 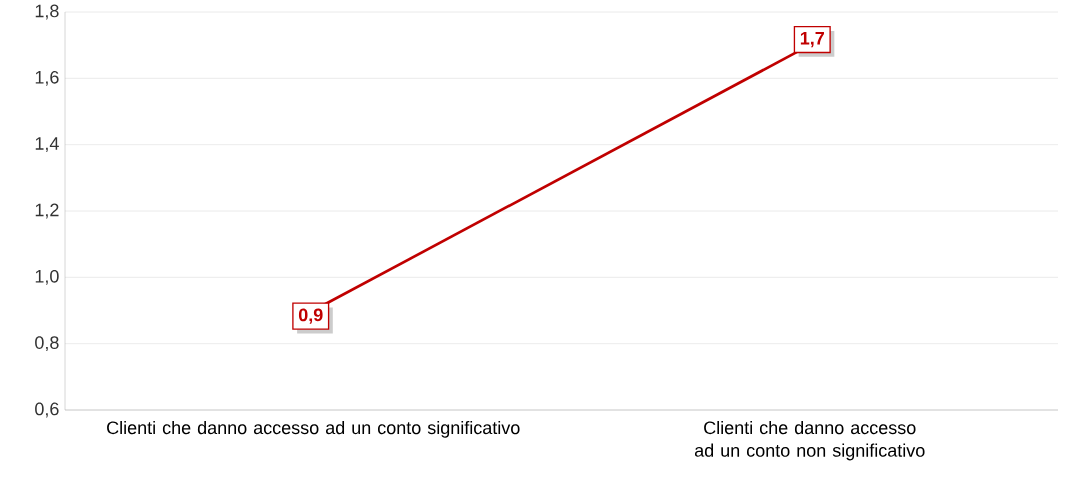 What do you see at coordinates (47, 410) in the screenshot?
I see `y-tick-label: 0,6` at bounding box center [47, 410].